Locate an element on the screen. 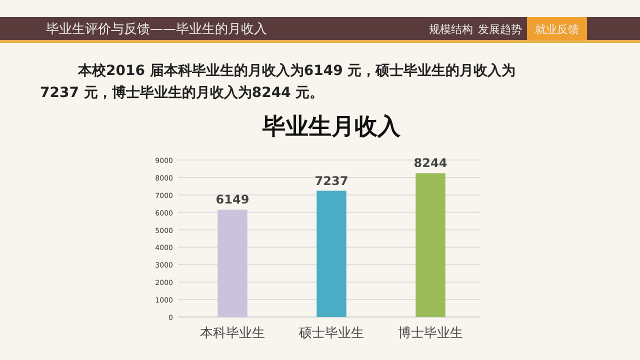  x-tick-label: 本科毕业生 is located at coordinates (232, 333).